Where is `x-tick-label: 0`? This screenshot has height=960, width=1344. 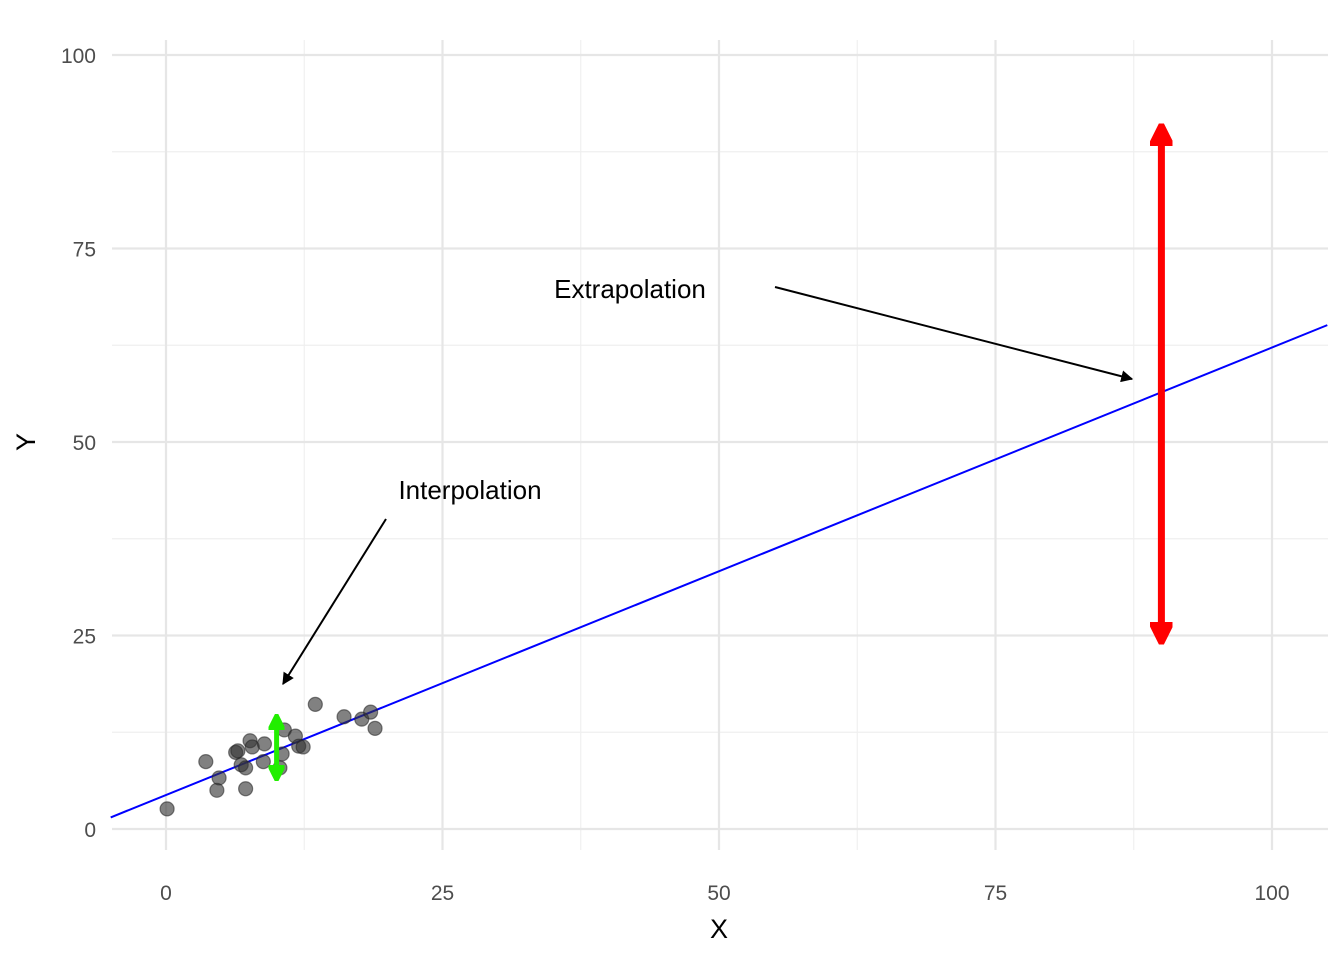
x-tick-label: 0 is located at coordinates (166, 893).